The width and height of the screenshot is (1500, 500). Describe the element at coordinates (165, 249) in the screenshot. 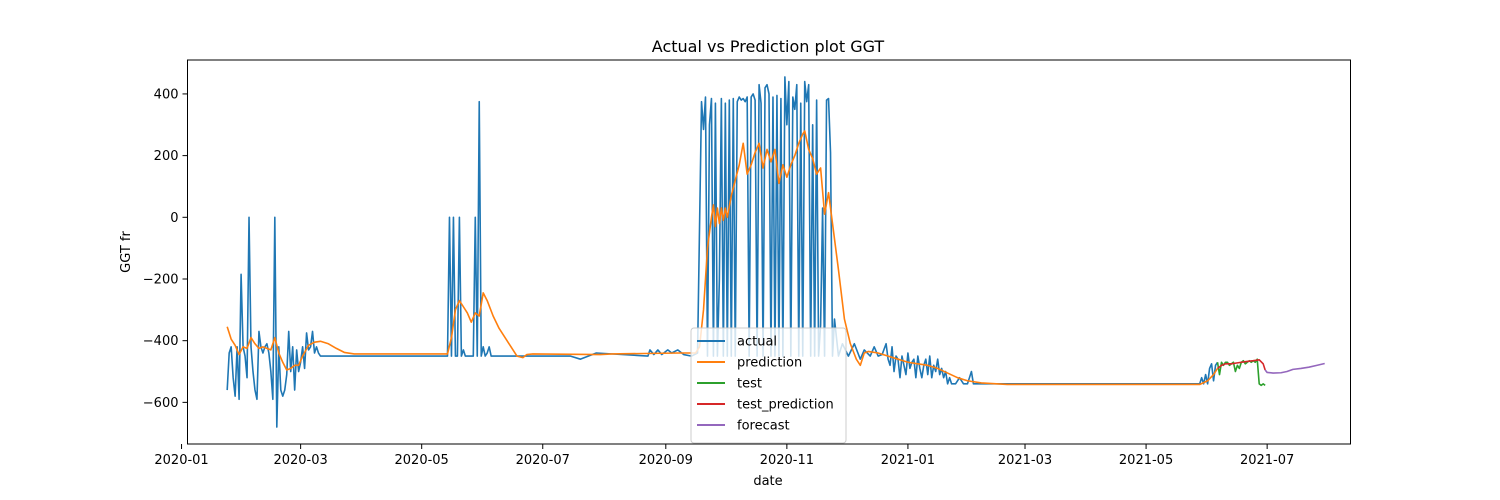

I see `y-axis-ticks: 400 200 0 −200 −400 −600` at that location.